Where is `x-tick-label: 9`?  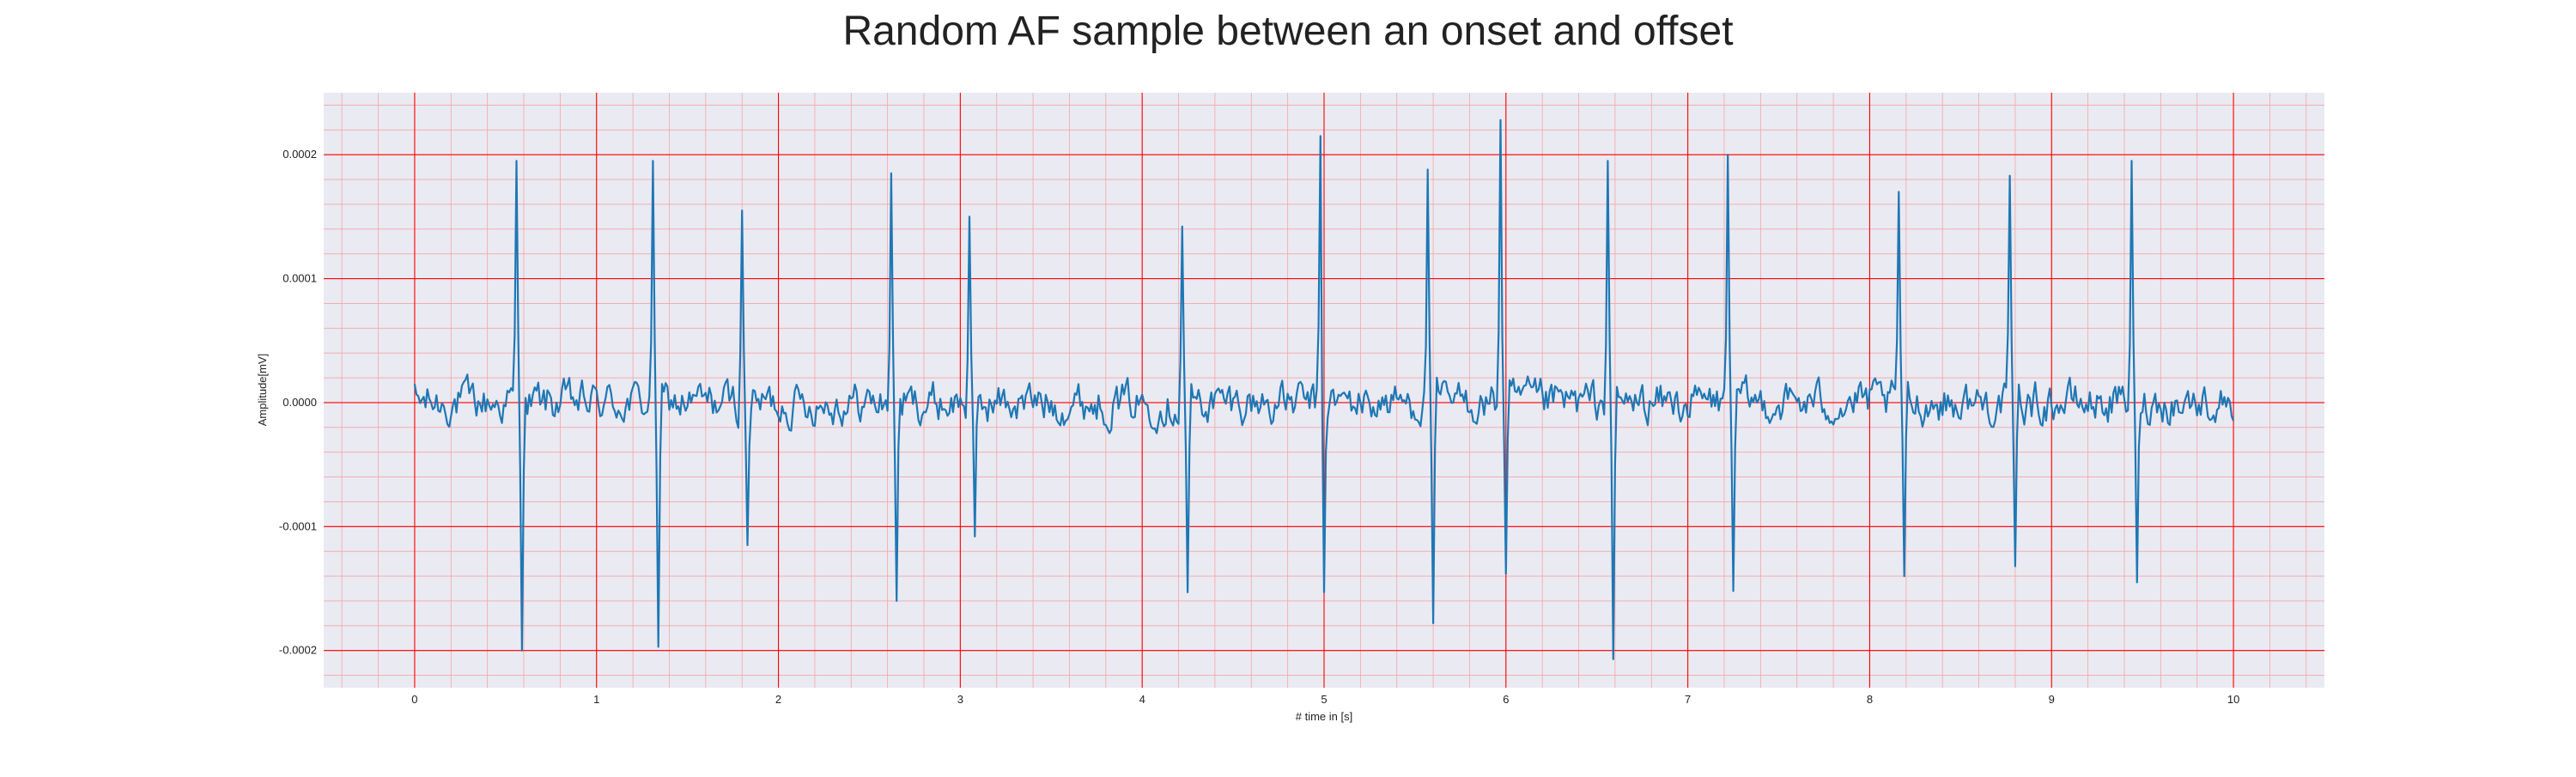
x-tick-label: 9 is located at coordinates (2052, 699).